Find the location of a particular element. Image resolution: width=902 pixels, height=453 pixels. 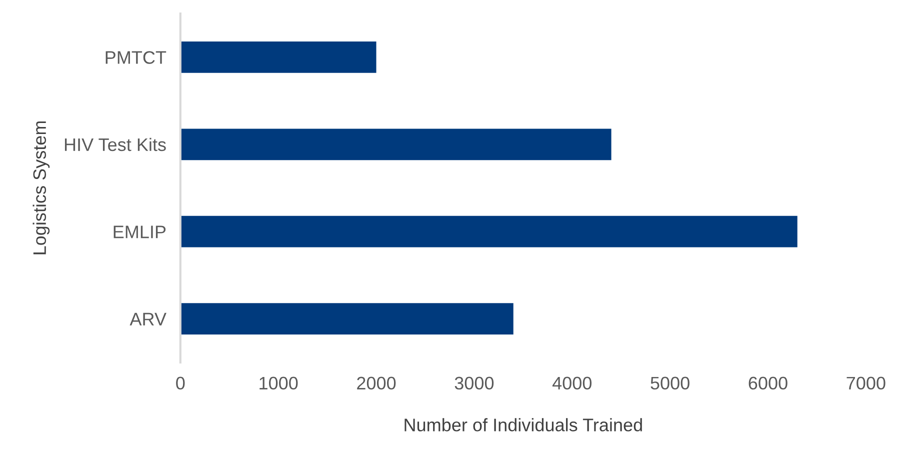

x-tick-label: 7000 is located at coordinates (866, 383).